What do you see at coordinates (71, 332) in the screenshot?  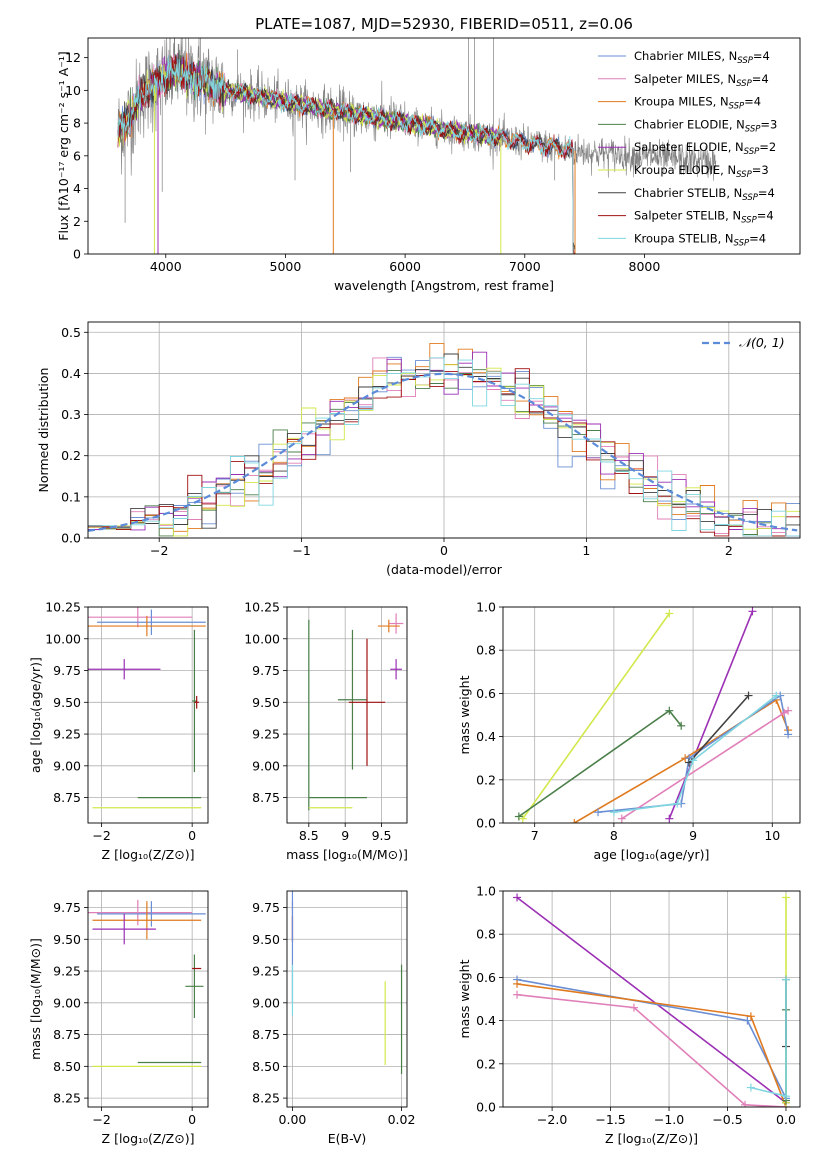 I see `y-tick-label: 0.5` at bounding box center [71, 332].